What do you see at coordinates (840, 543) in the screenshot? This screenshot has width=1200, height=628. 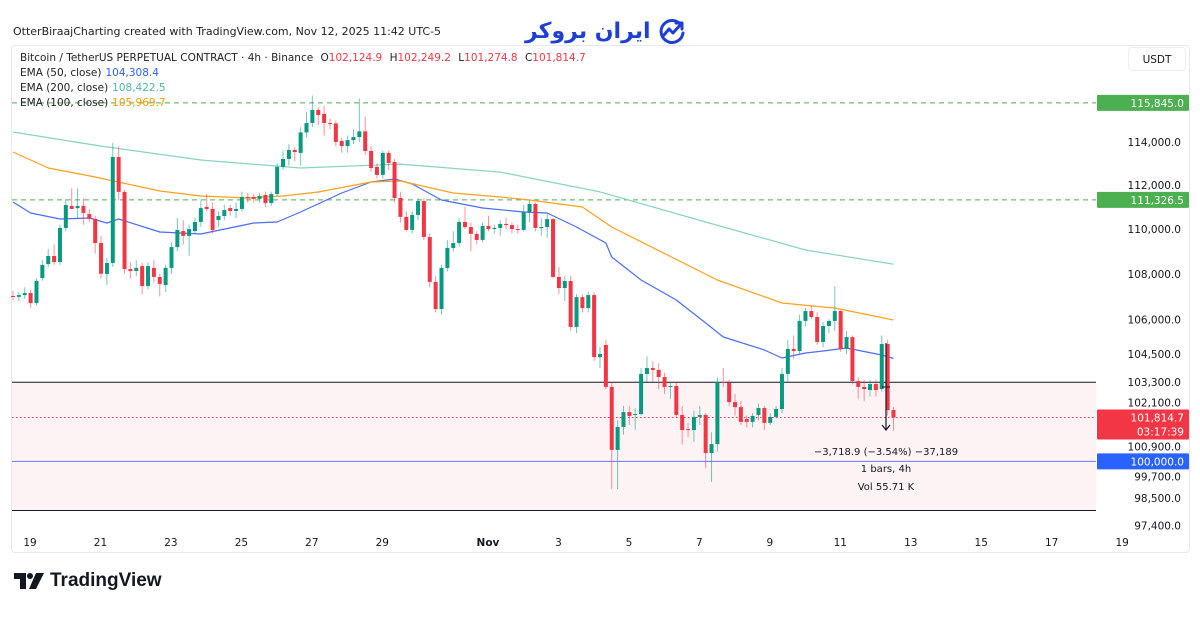 I see `time-tick-label: 11` at bounding box center [840, 543].